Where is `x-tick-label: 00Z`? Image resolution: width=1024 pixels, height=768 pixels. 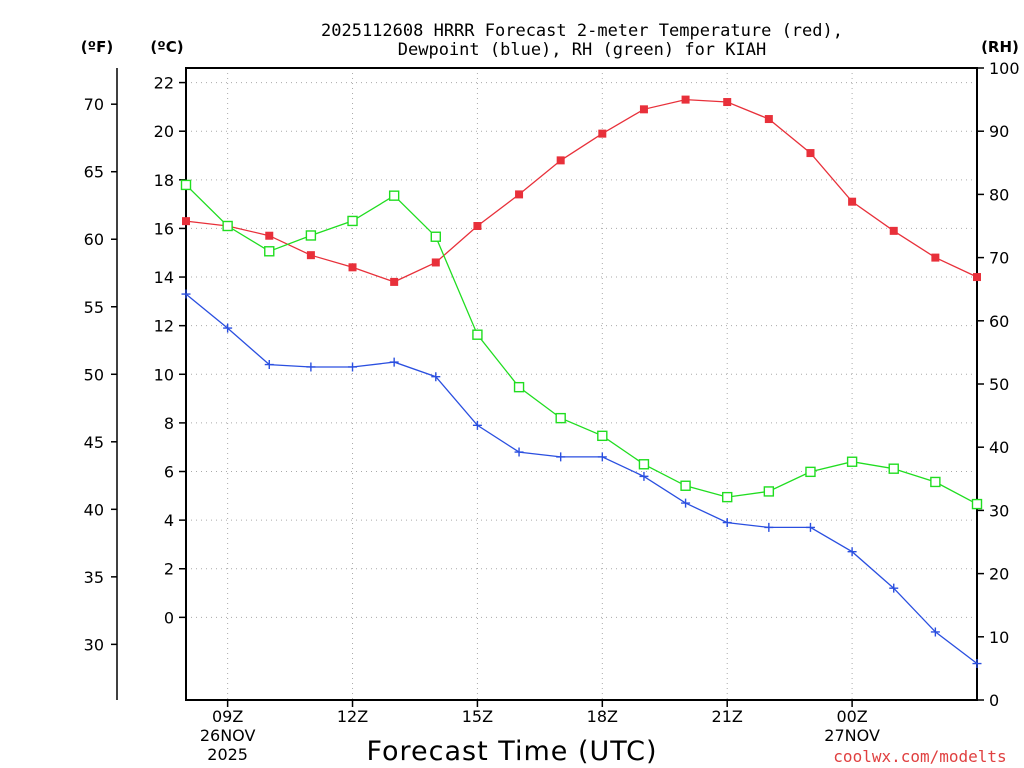 x-tick-label: 00Z is located at coordinates (851, 716).